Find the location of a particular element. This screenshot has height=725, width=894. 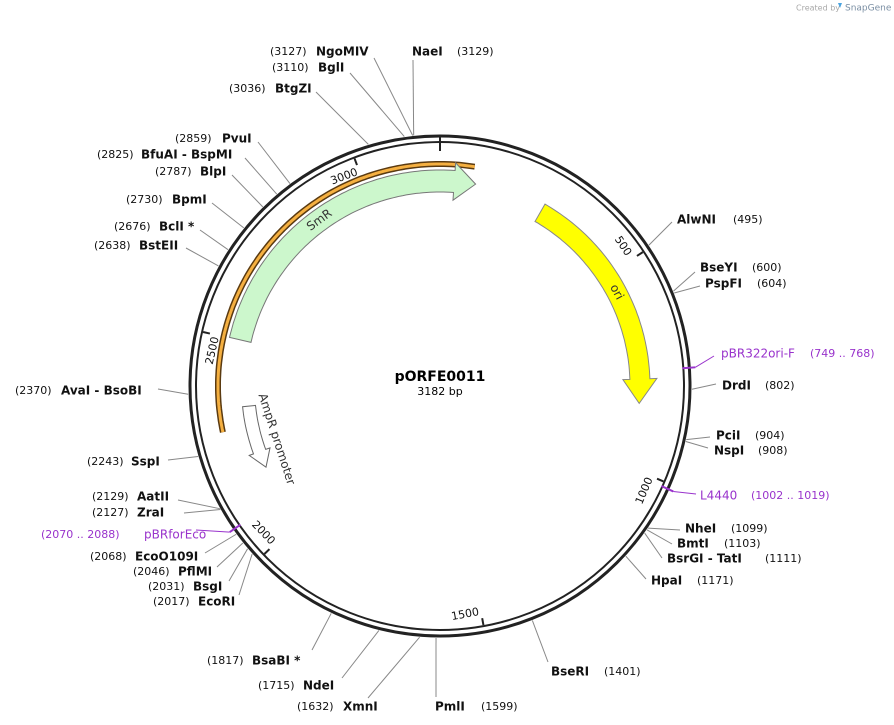

site-position: (904) is located at coordinates (770, 435).